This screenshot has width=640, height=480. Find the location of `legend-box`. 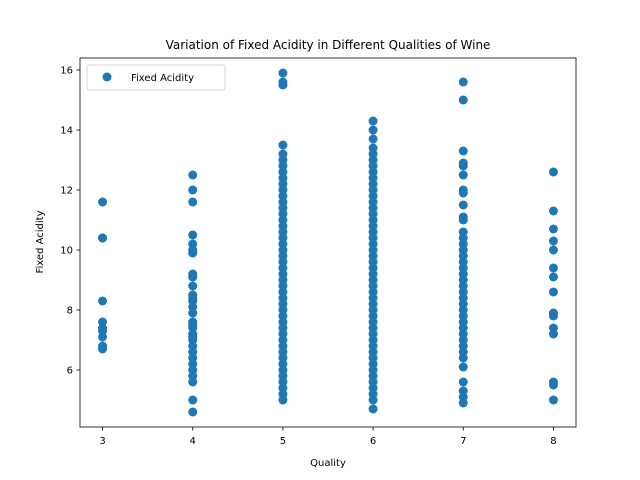

legend-box is located at coordinates (156, 77).